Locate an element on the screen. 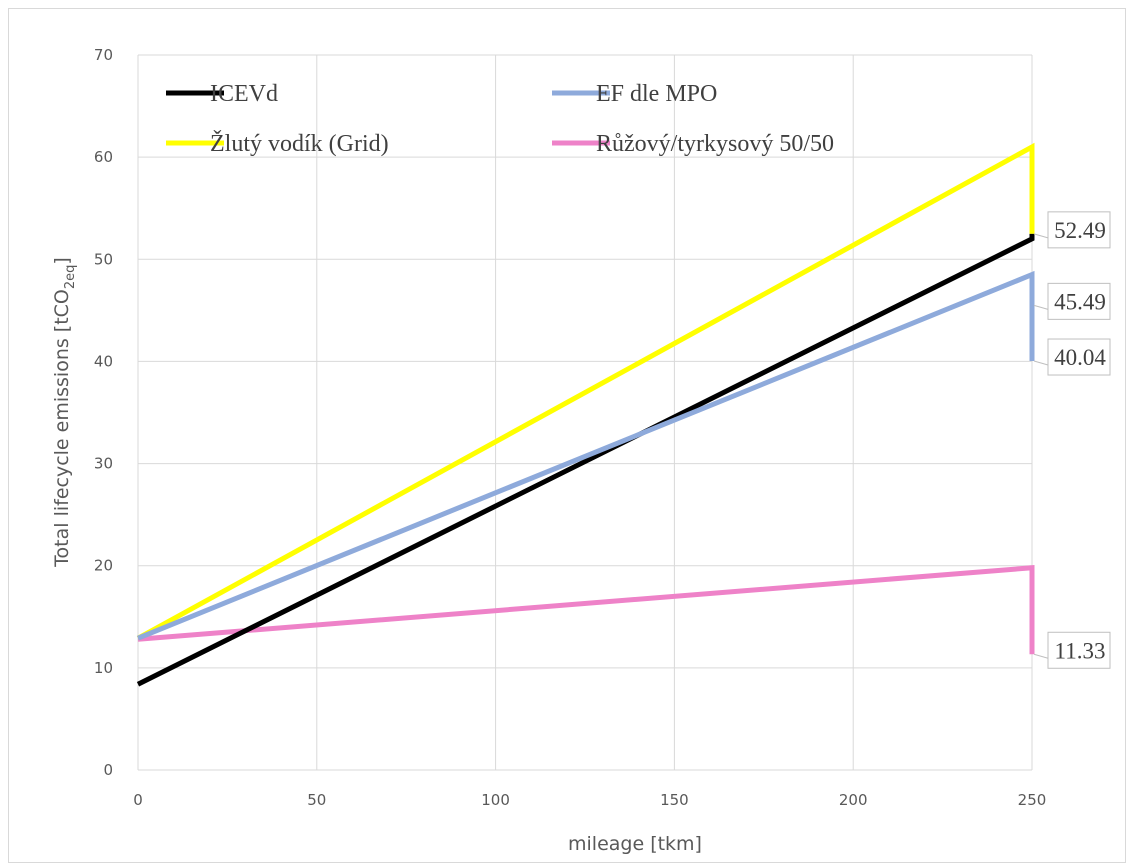 The height and width of the screenshot is (865, 1128). y-tick-label: 0 is located at coordinates (108, 770).